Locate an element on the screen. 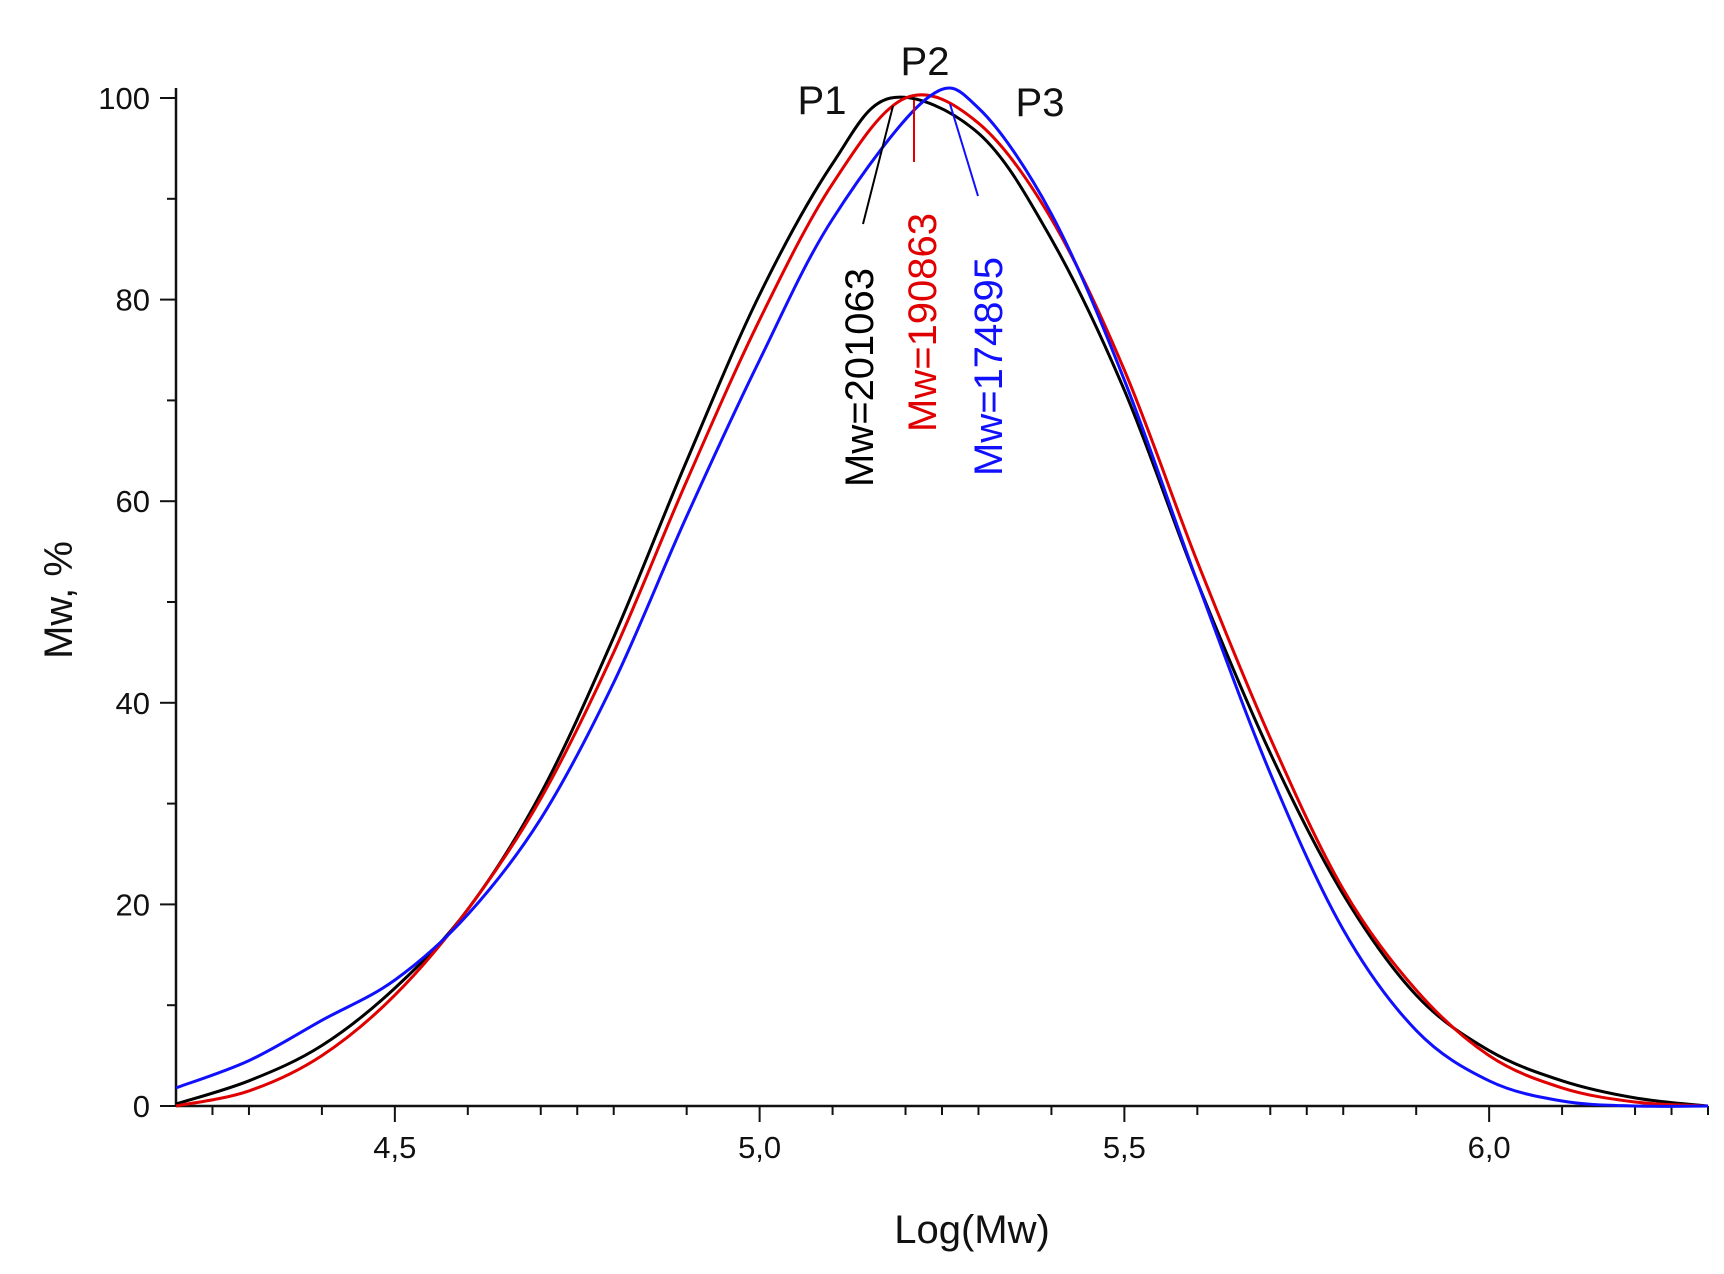 The image size is (1724, 1274). y-tick-label: 20 is located at coordinates (133, 904).